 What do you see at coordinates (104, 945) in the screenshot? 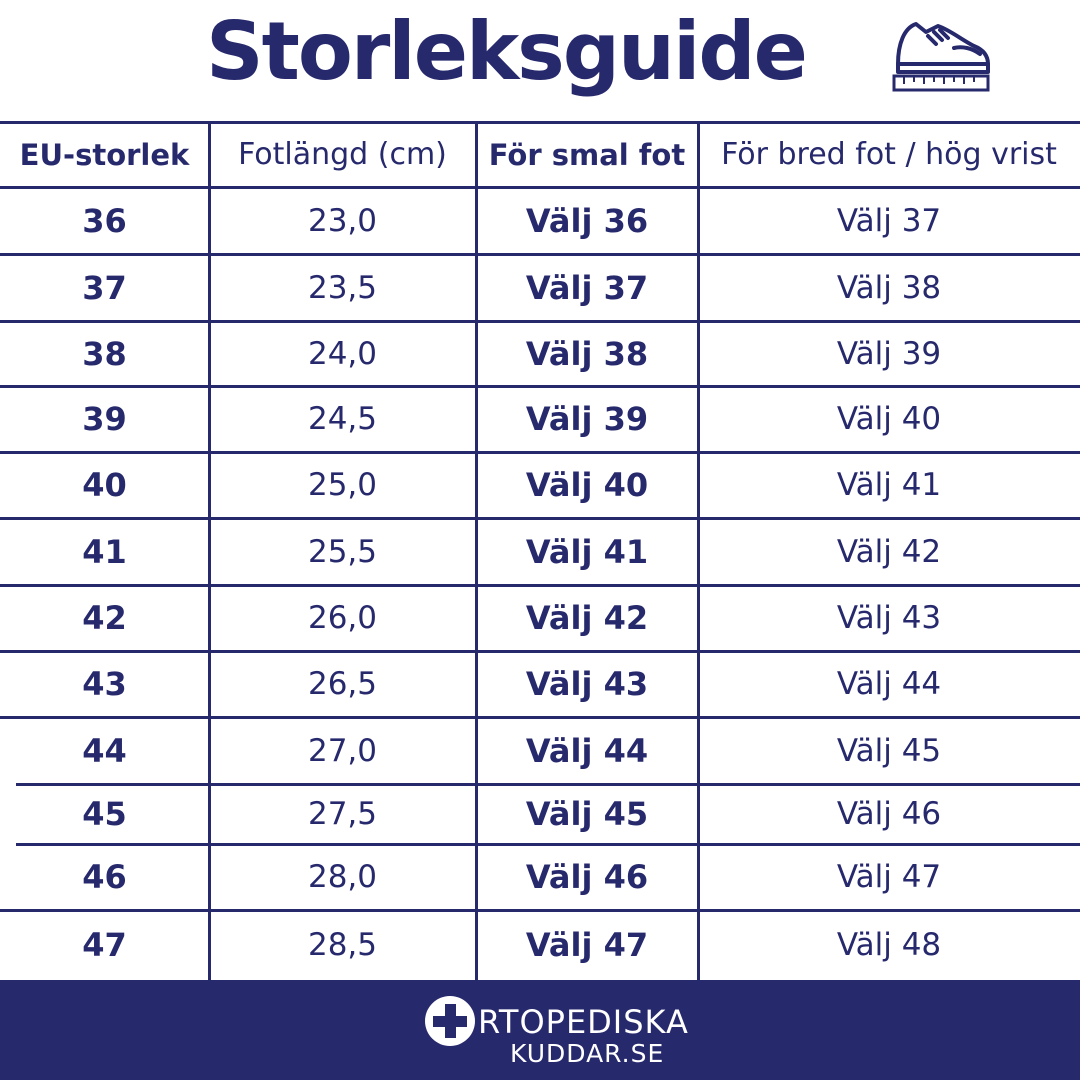
I see `eu-size-cell: 47` at bounding box center [104, 945].